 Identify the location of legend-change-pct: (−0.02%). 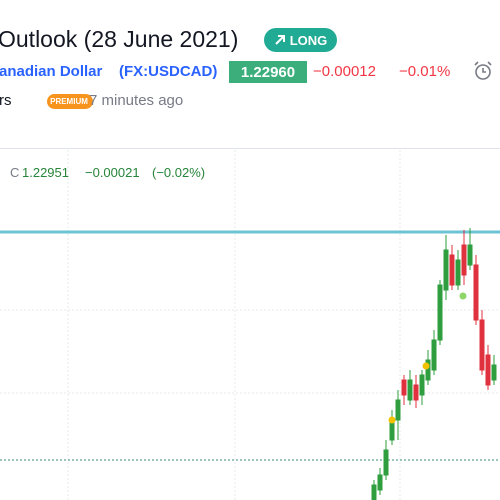
(179, 172).